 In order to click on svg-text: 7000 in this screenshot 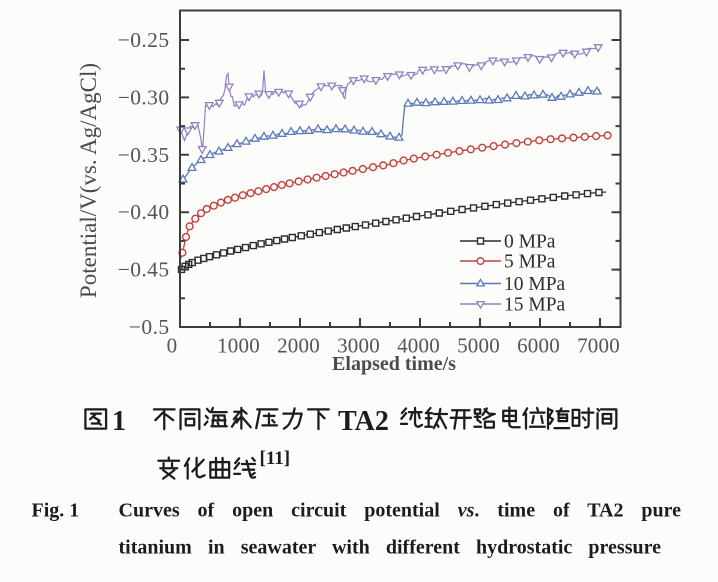, I will do `click(598, 346)`.